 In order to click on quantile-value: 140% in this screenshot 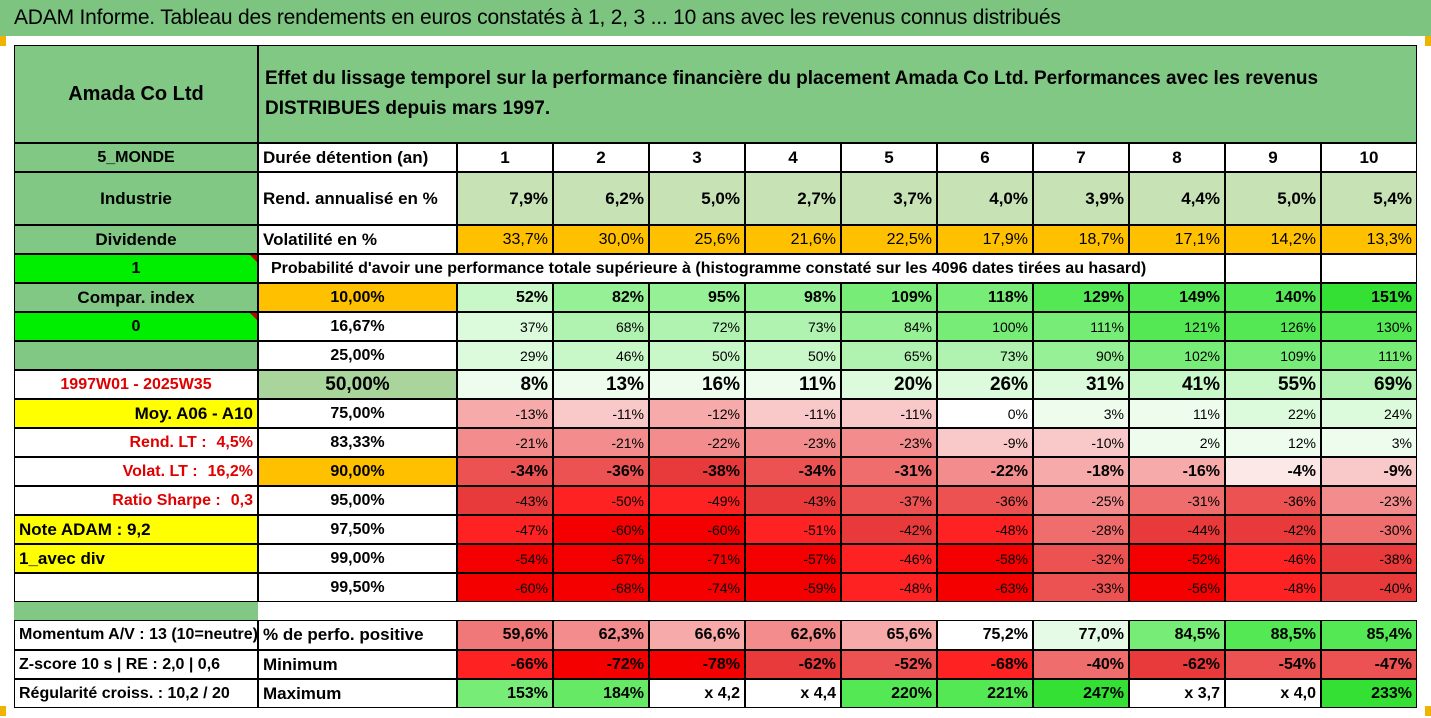, I will do `click(1273, 297)`.